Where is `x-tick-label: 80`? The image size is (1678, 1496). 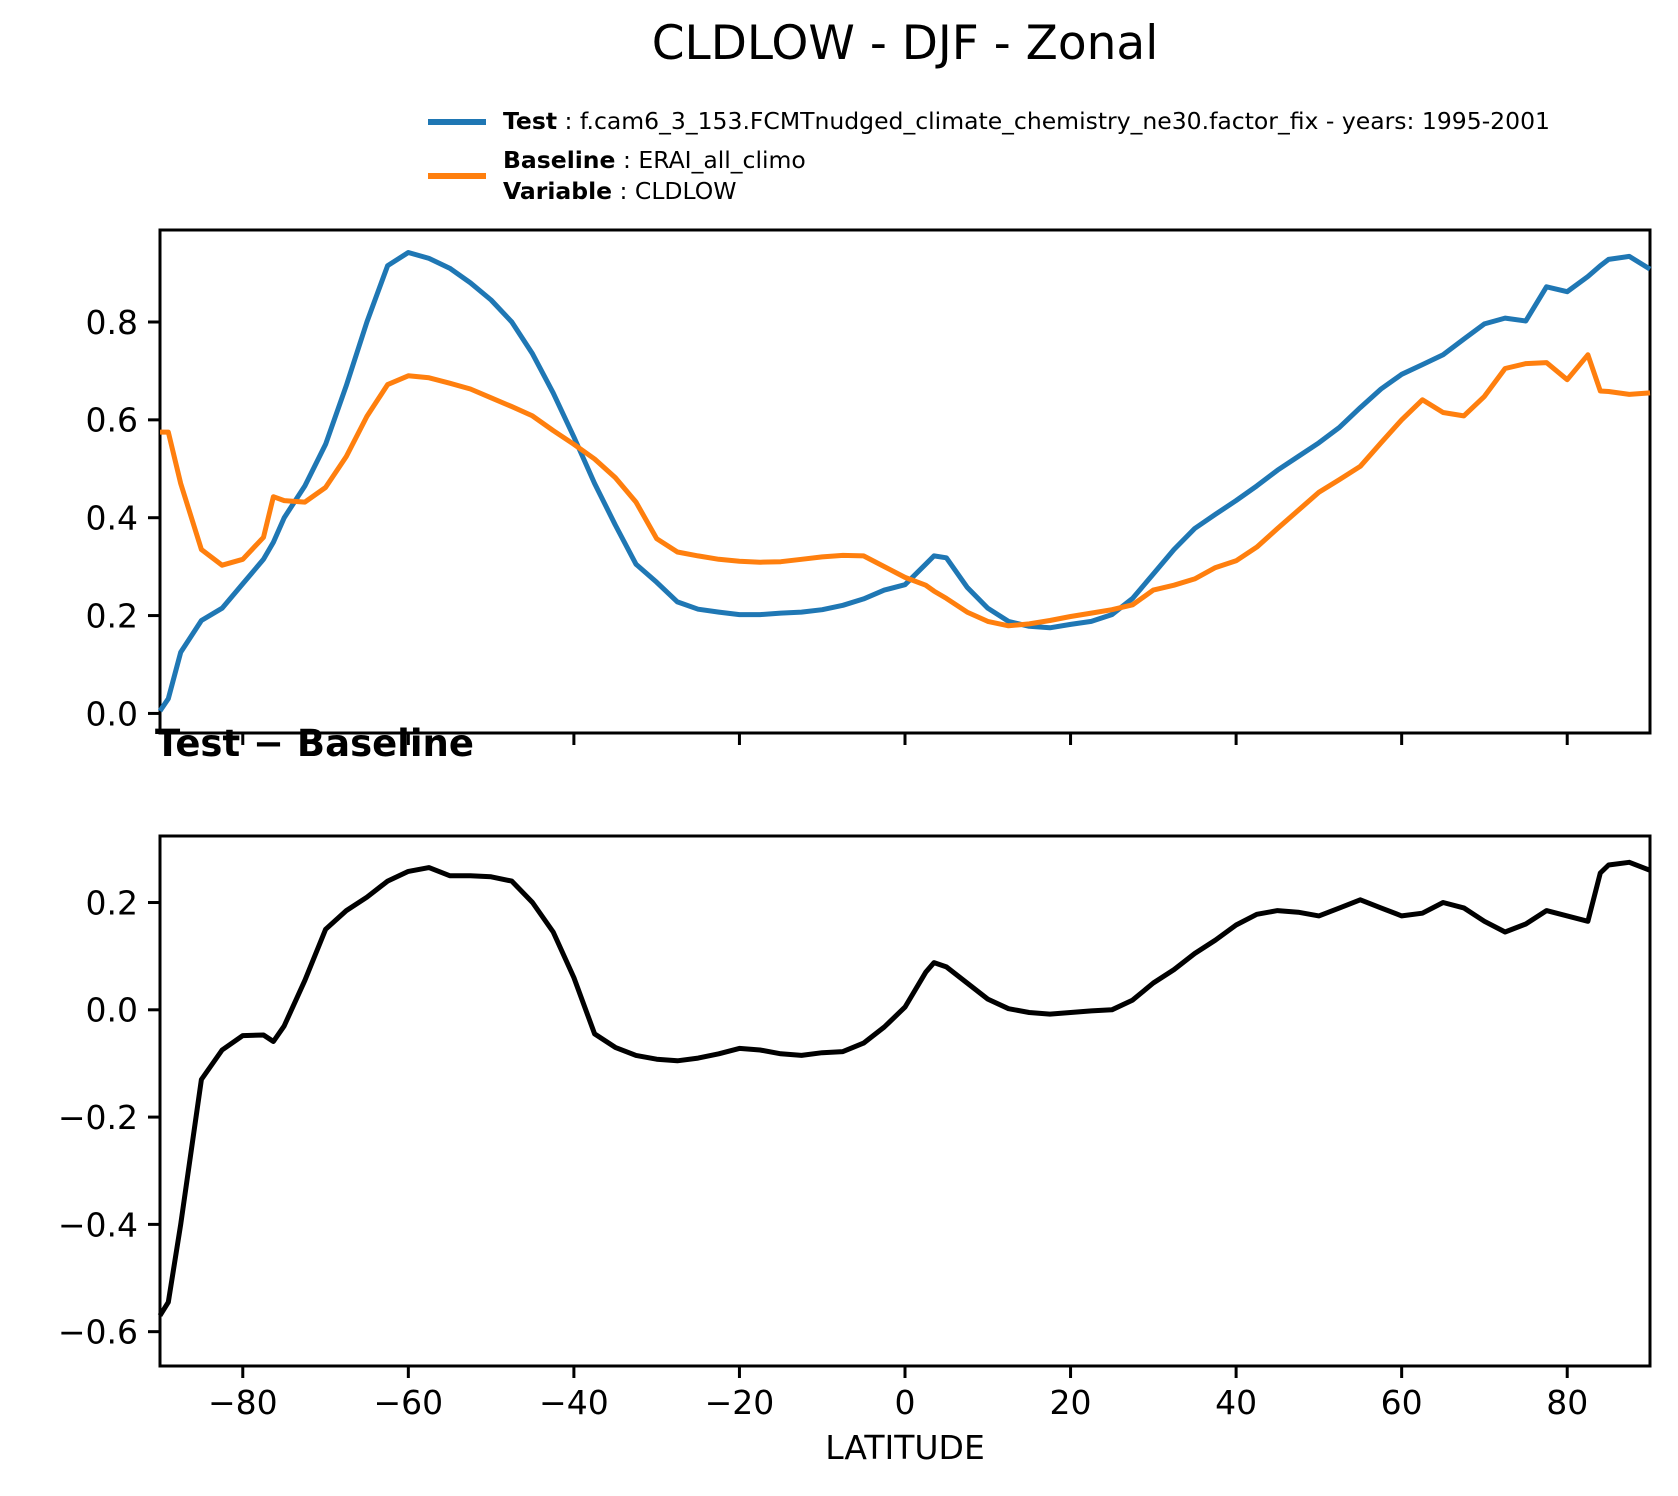 x-tick-label: 80 is located at coordinates (1567, 1402).